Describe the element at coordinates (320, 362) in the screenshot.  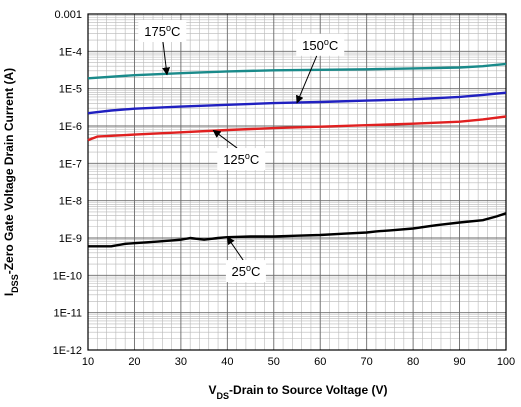
I see `x-tick-label: 60` at that location.